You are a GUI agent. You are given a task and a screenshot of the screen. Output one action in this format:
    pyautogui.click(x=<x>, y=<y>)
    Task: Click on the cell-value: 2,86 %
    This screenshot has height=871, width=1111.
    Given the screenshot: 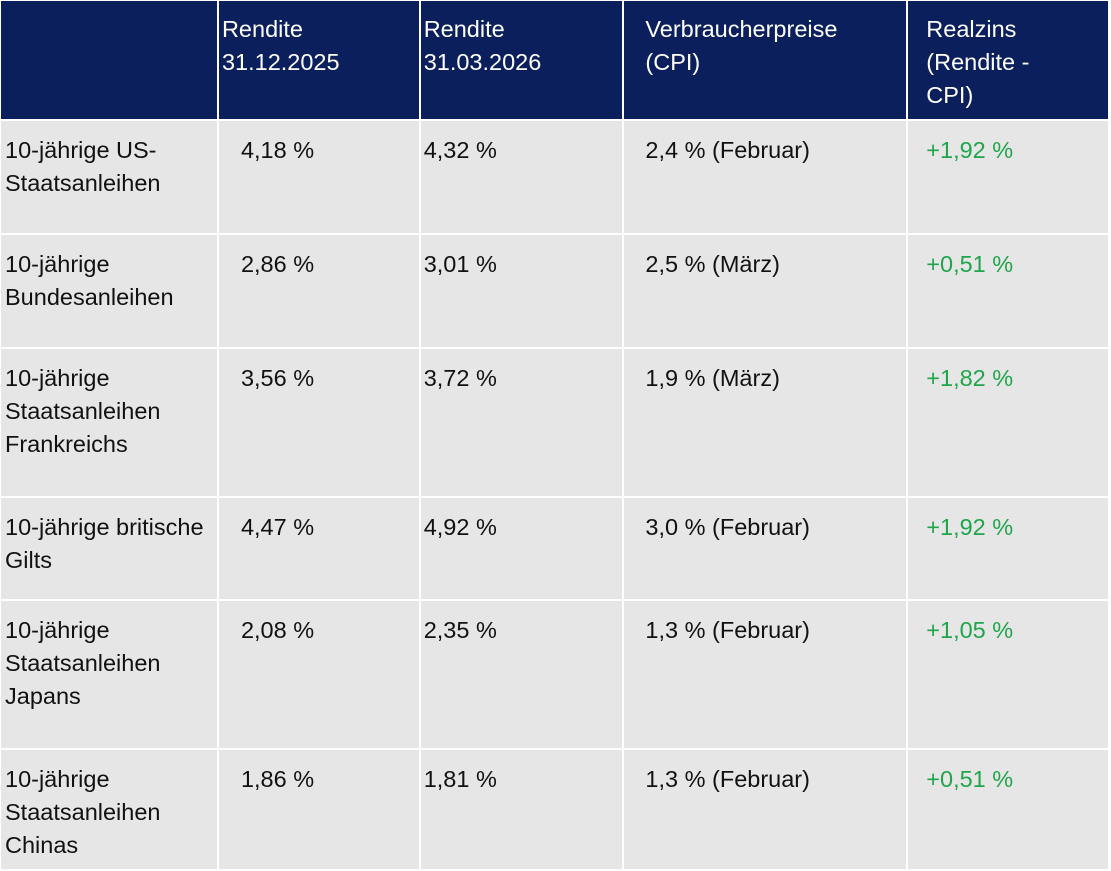 What is the action you would take?
    pyautogui.click(x=277, y=264)
    